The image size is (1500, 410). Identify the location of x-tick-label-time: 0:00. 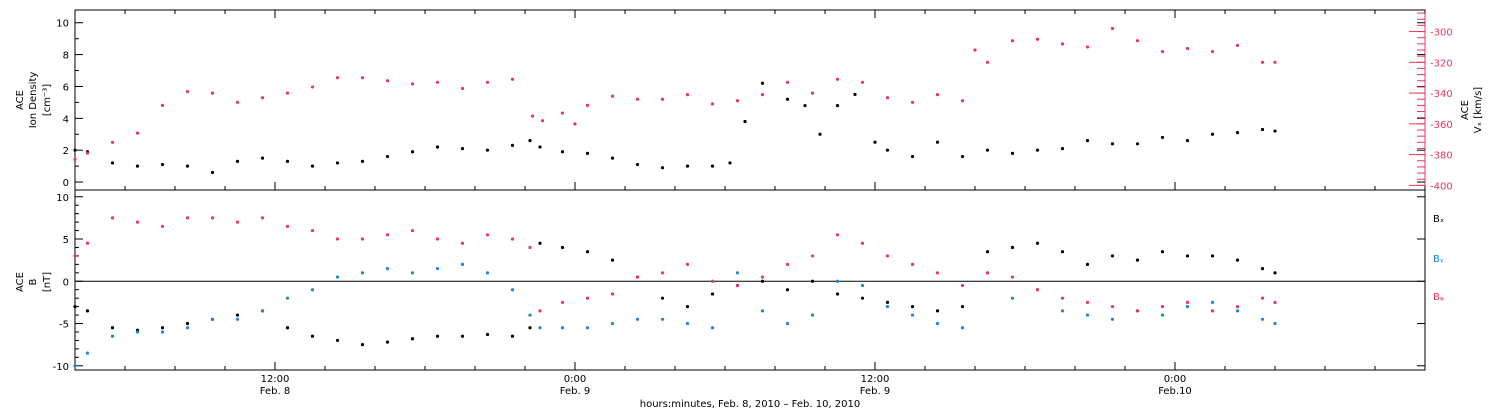
(575, 379).